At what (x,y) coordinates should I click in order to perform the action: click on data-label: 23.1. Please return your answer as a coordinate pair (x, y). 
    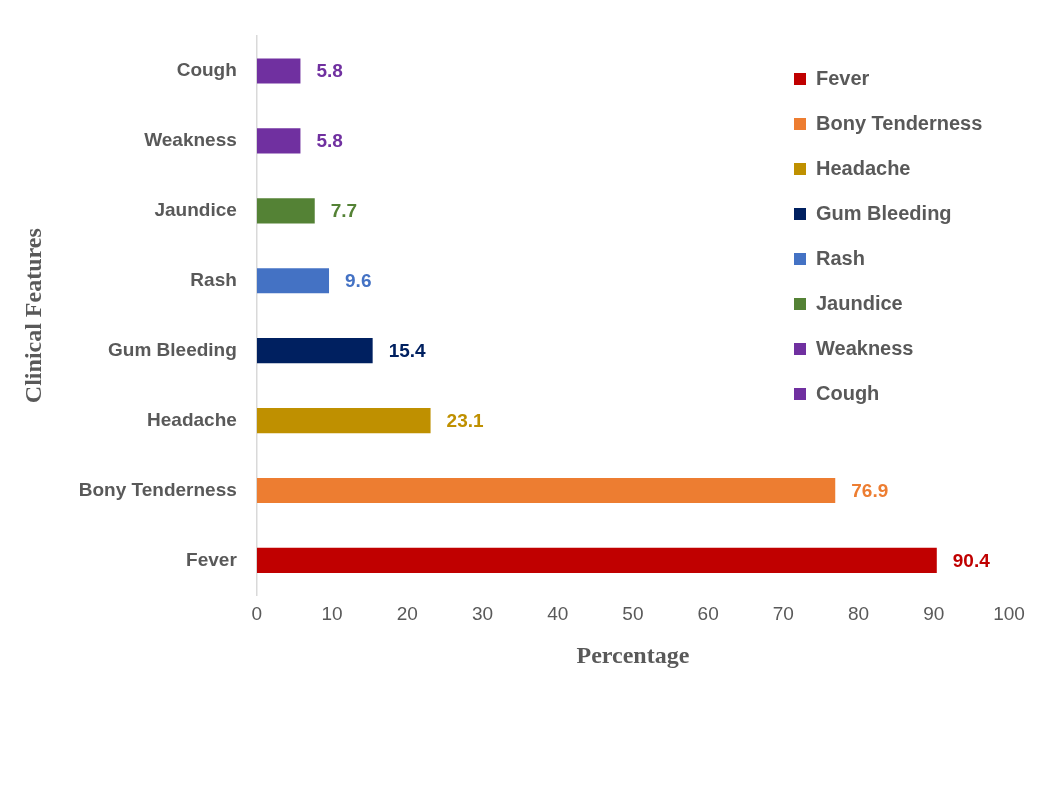
    Looking at the image, I should click on (465, 420).